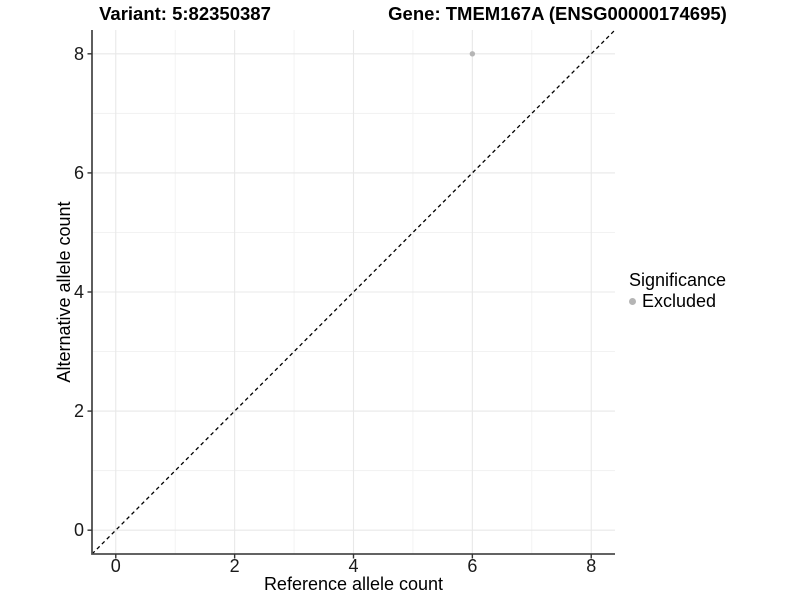 This screenshot has width=800, height=600. Describe the element at coordinates (632, 301) in the screenshot. I see `legend-key-circle-icon` at that location.